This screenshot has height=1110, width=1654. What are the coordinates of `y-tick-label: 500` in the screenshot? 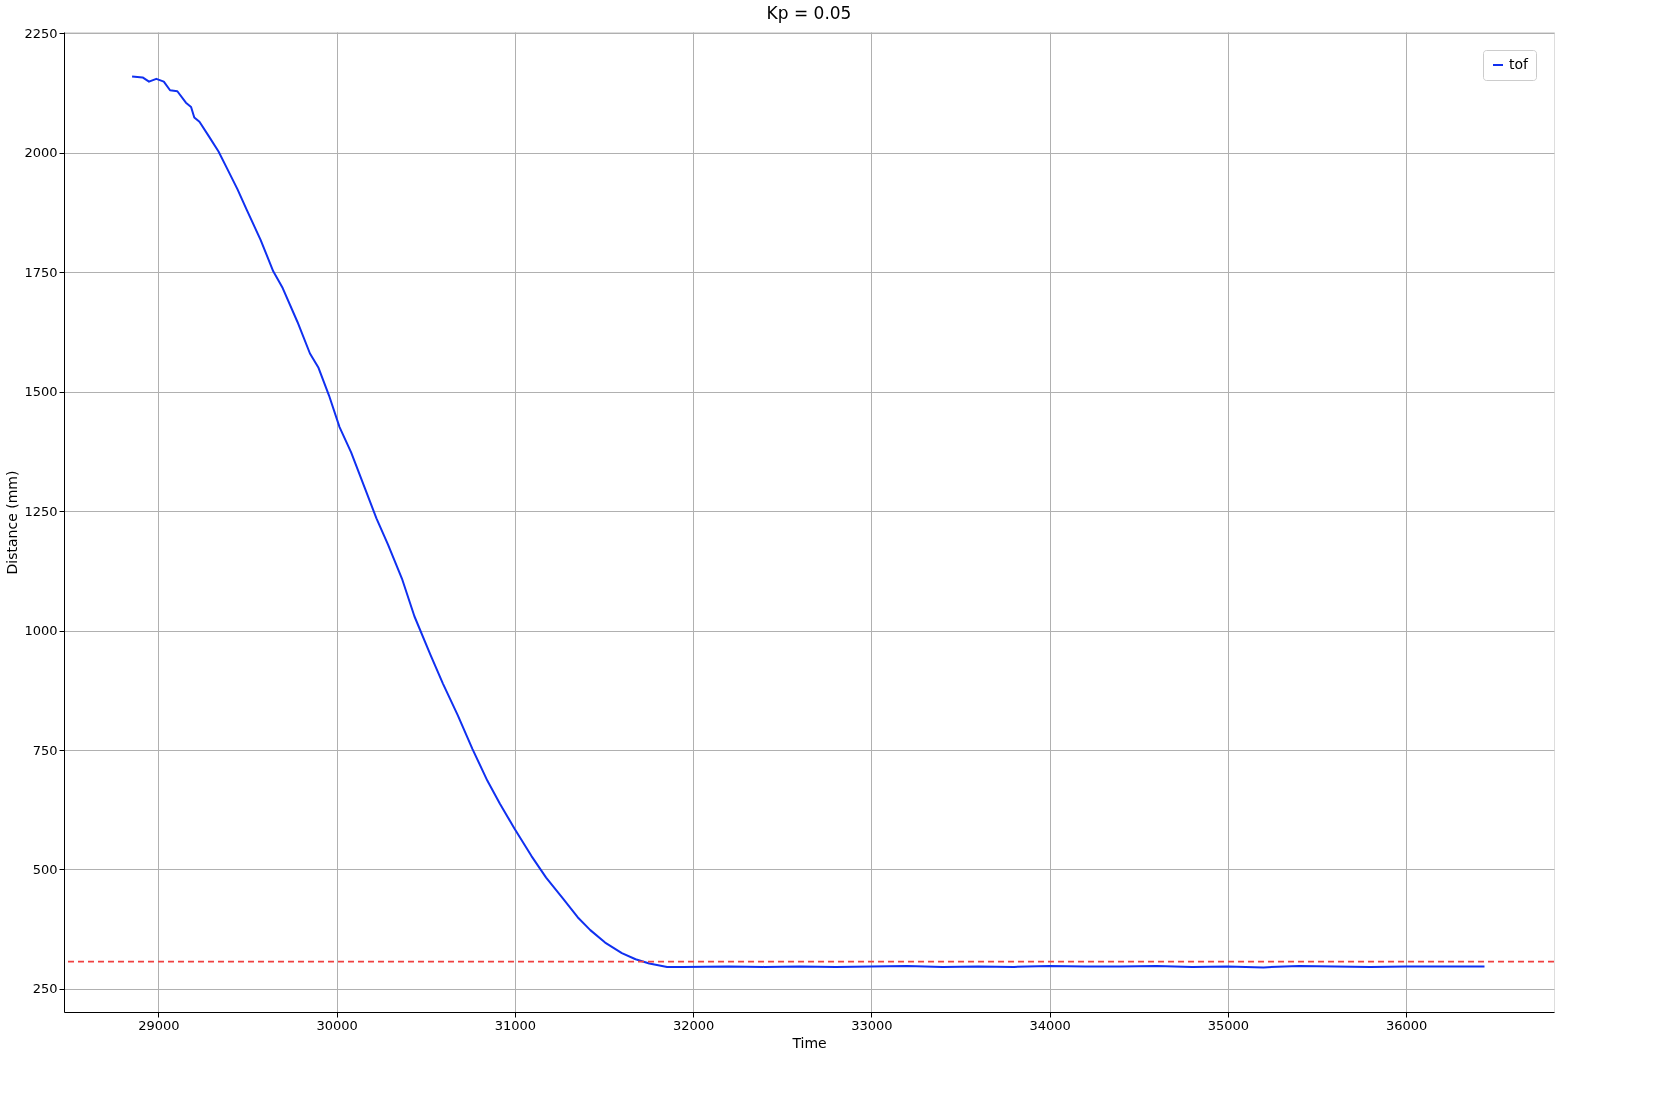 It's located at (45, 869).